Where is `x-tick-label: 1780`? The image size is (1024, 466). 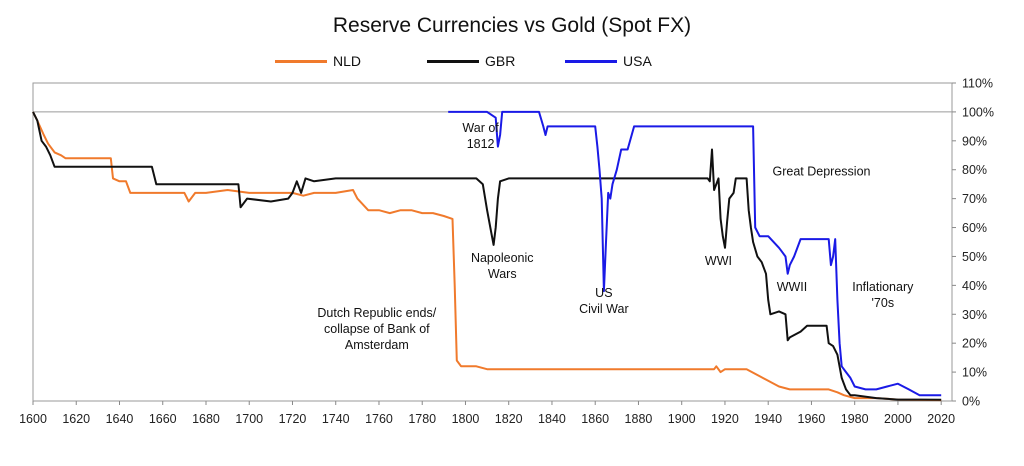
x-tick-label: 1780 is located at coordinates (422, 419).